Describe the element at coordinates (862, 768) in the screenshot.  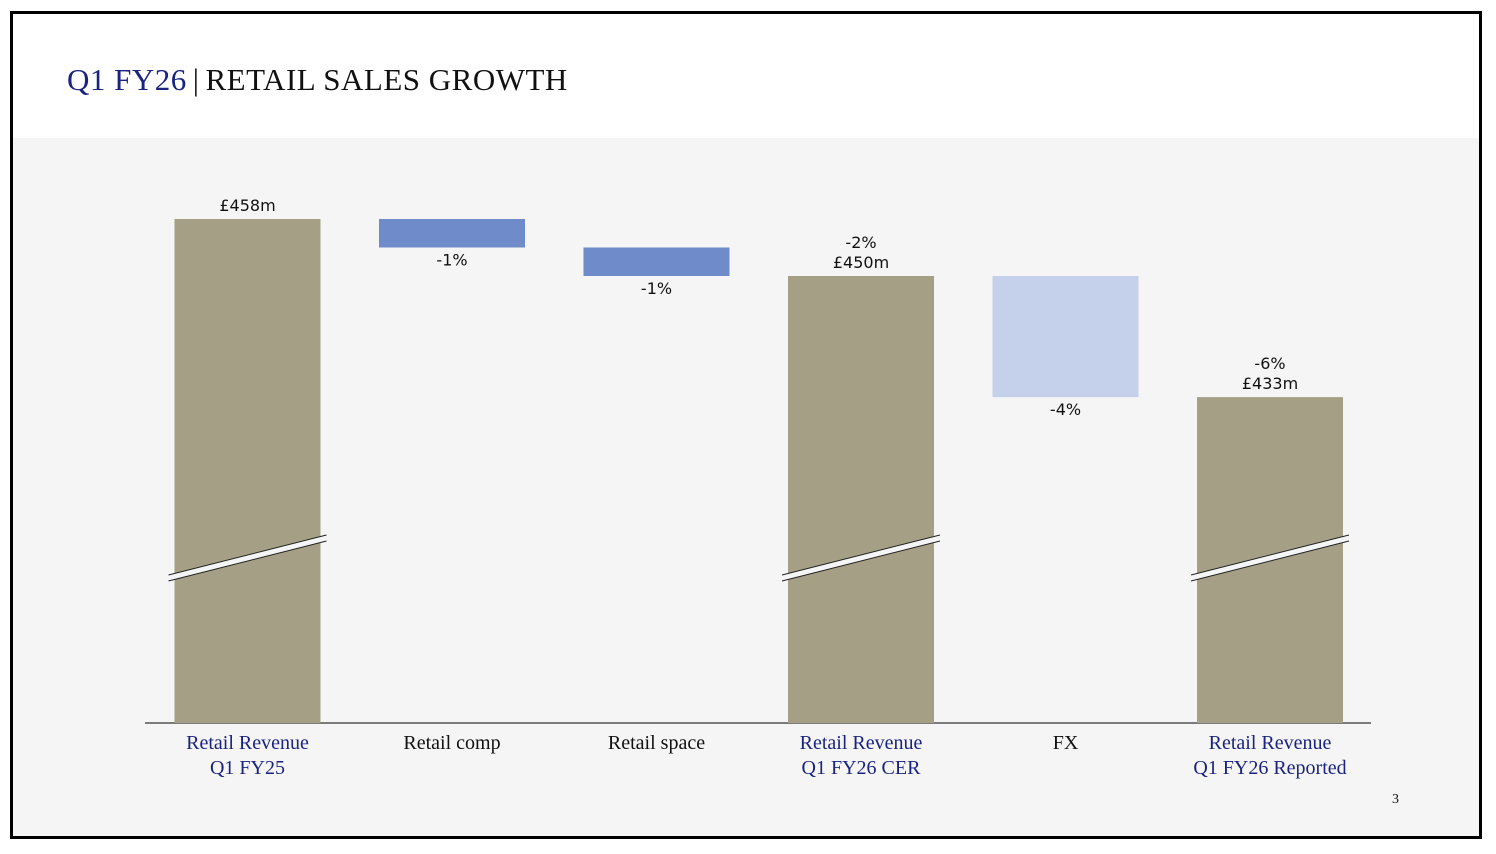
I see `category-label: Q1 FY26 CER` at that location.